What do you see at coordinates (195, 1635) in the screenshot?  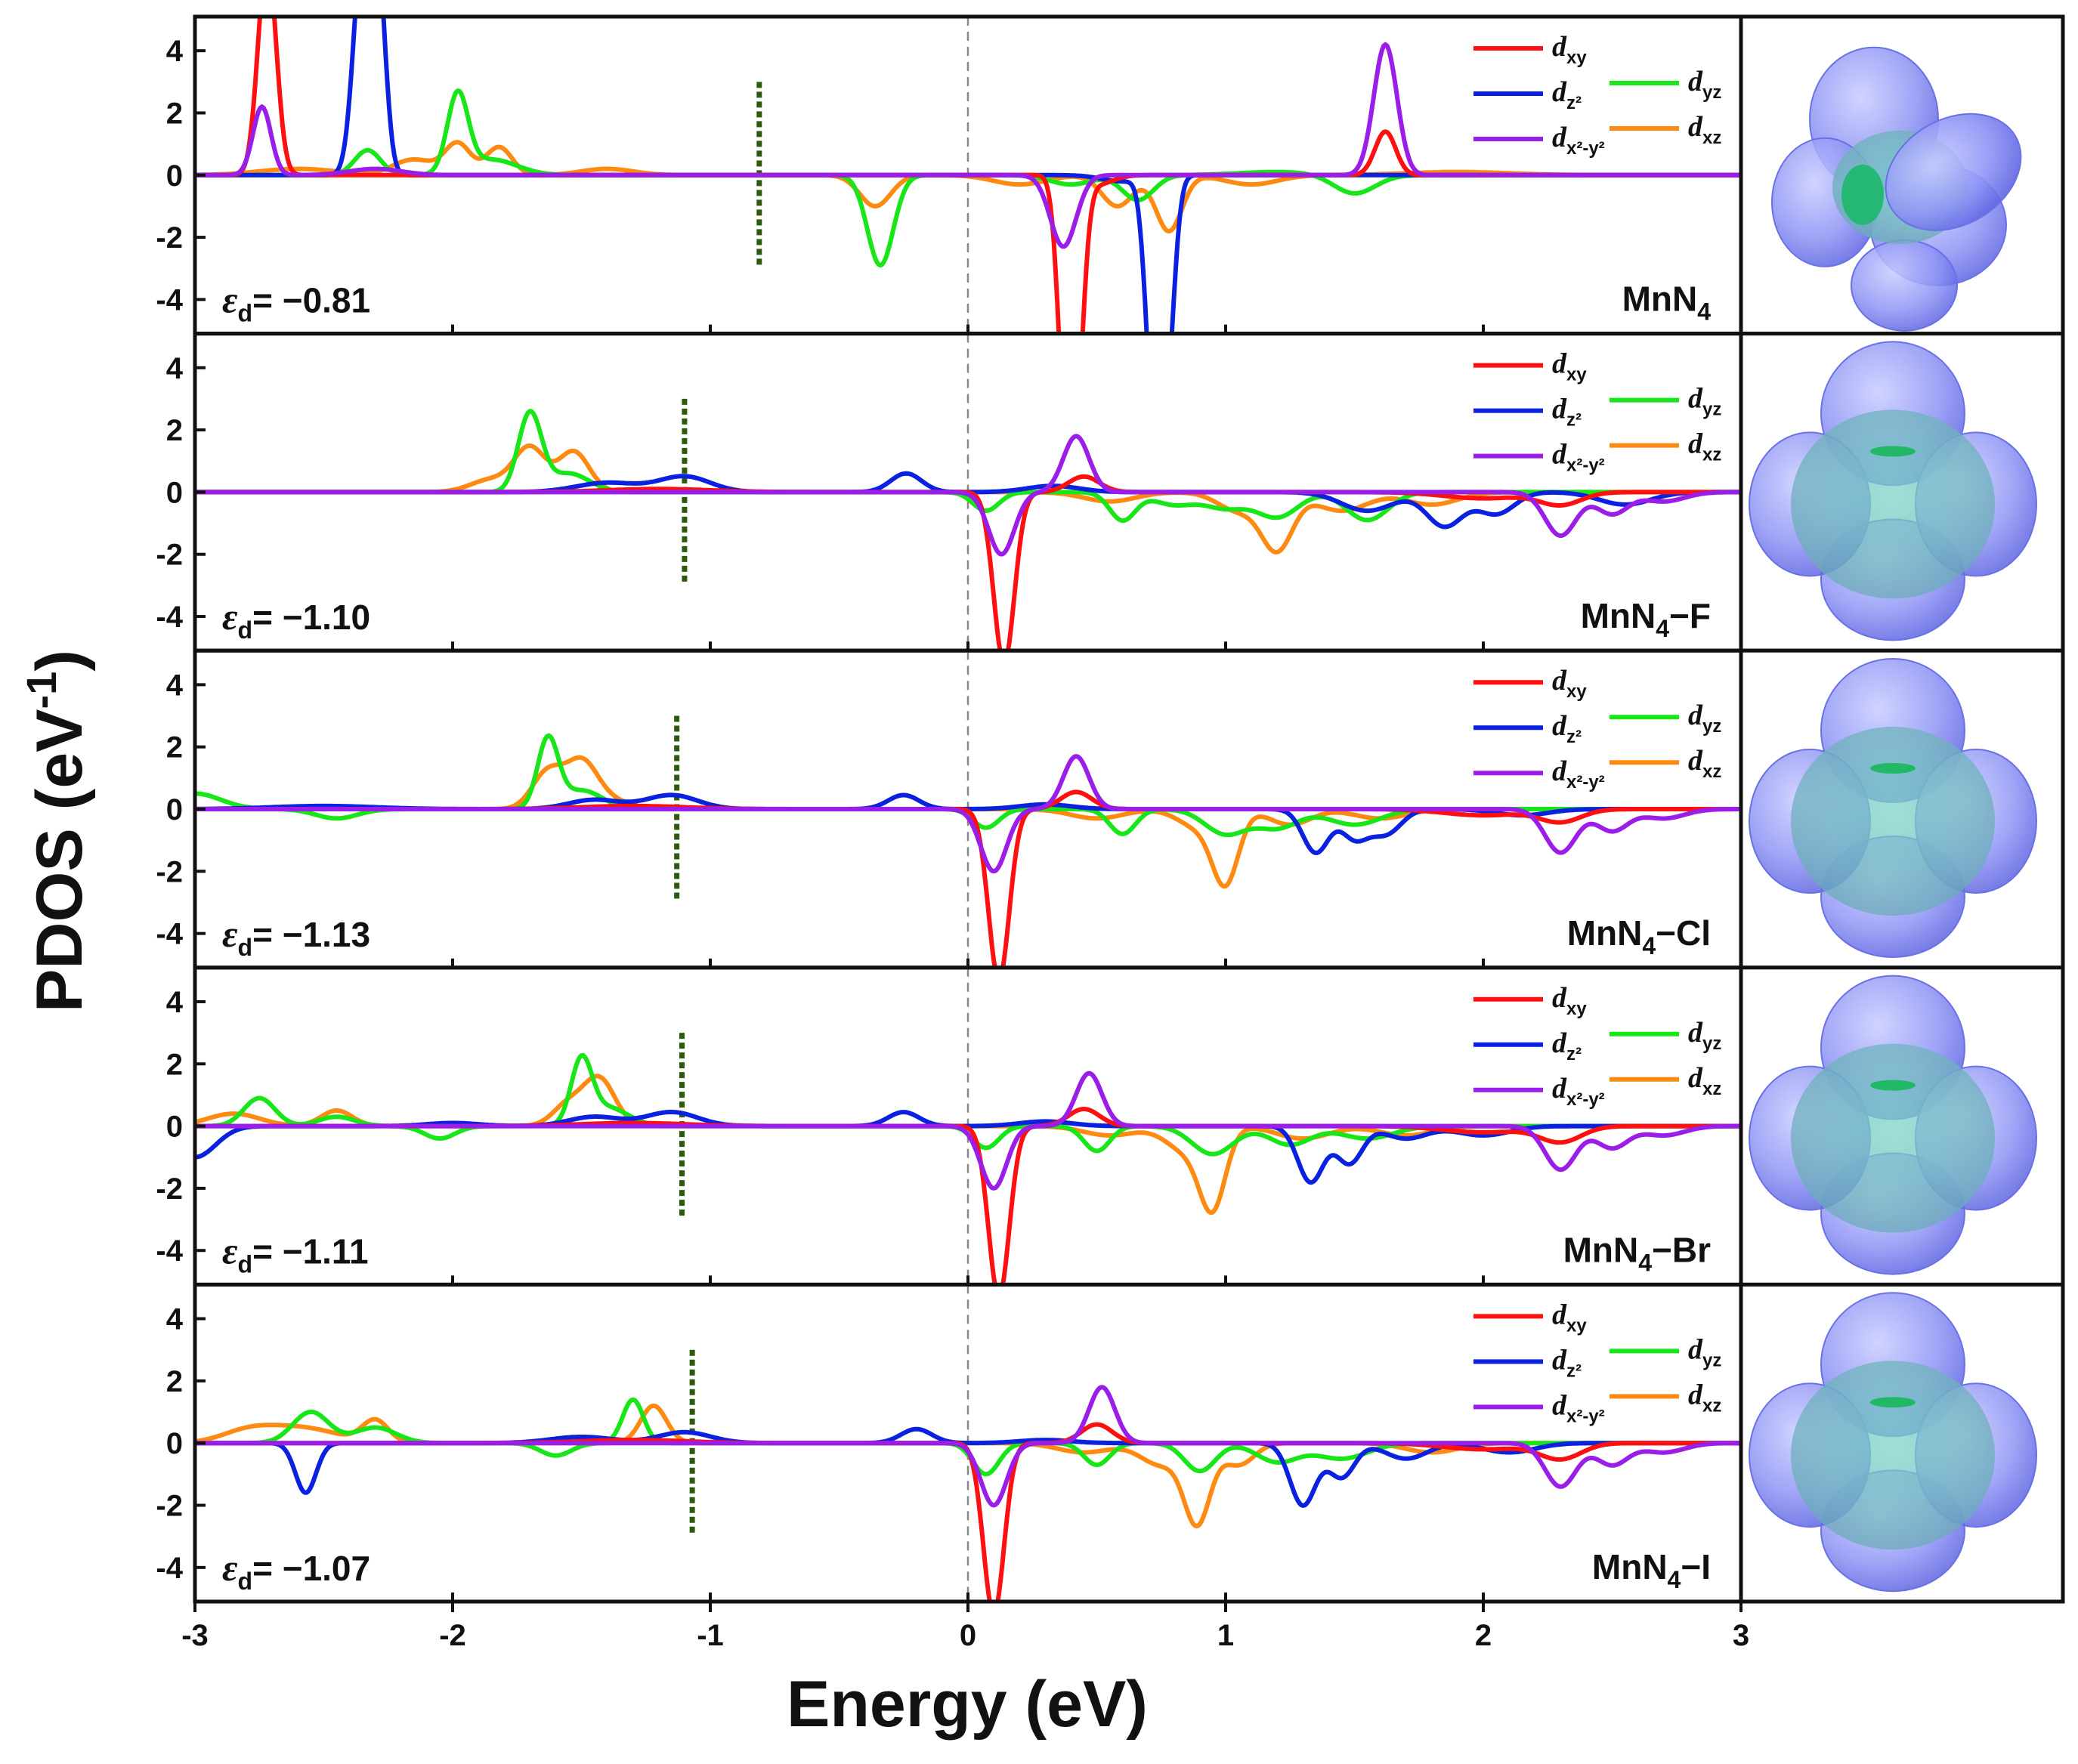 I see `x-axis-tick-label: -3` at bounding box center [195, 1635].